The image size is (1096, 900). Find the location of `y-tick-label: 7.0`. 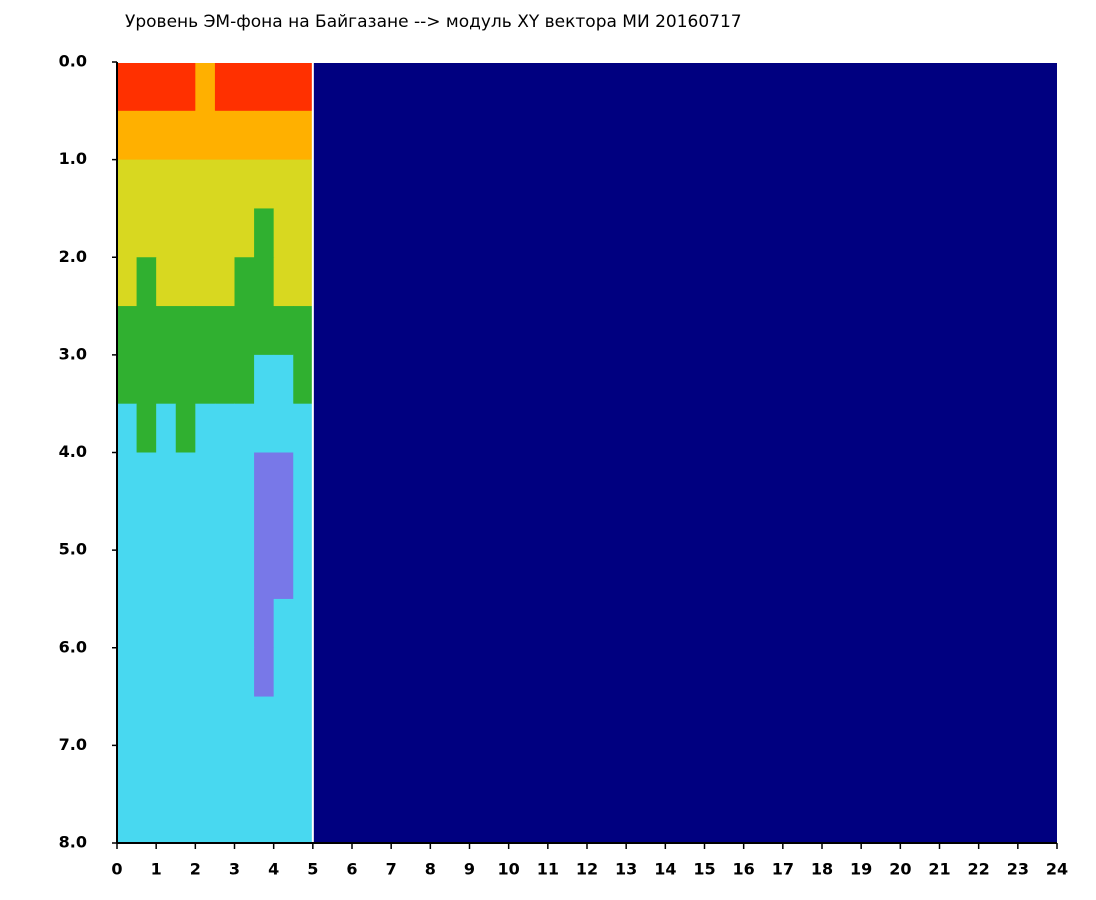

y-tick-label: 7.0 is located at coordinates (73, 744).